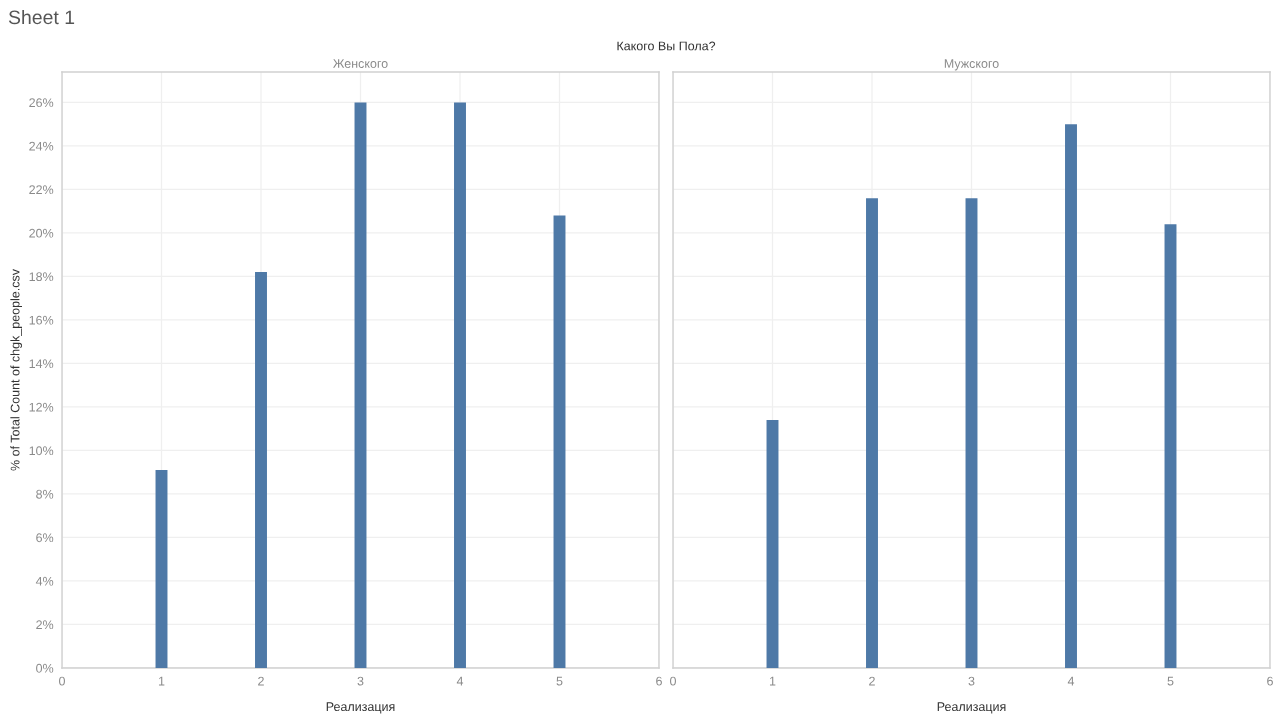 The height and width of the screenshot is (724, 1280). I want to click on y-tick-label: 26%, so click(41, 103).